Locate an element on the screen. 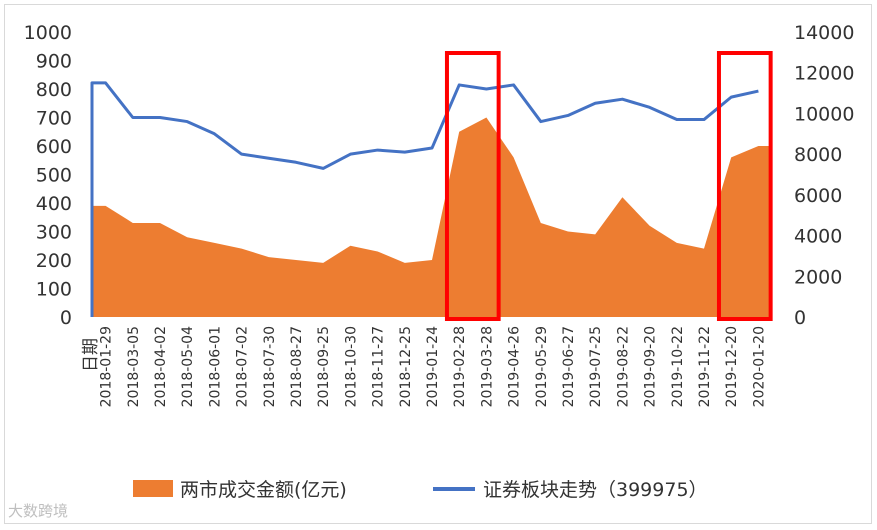  right-axis-ticks: 0 2000 4000 6000 8000 10000 12000 14000 is located at coordinates (824, 175).